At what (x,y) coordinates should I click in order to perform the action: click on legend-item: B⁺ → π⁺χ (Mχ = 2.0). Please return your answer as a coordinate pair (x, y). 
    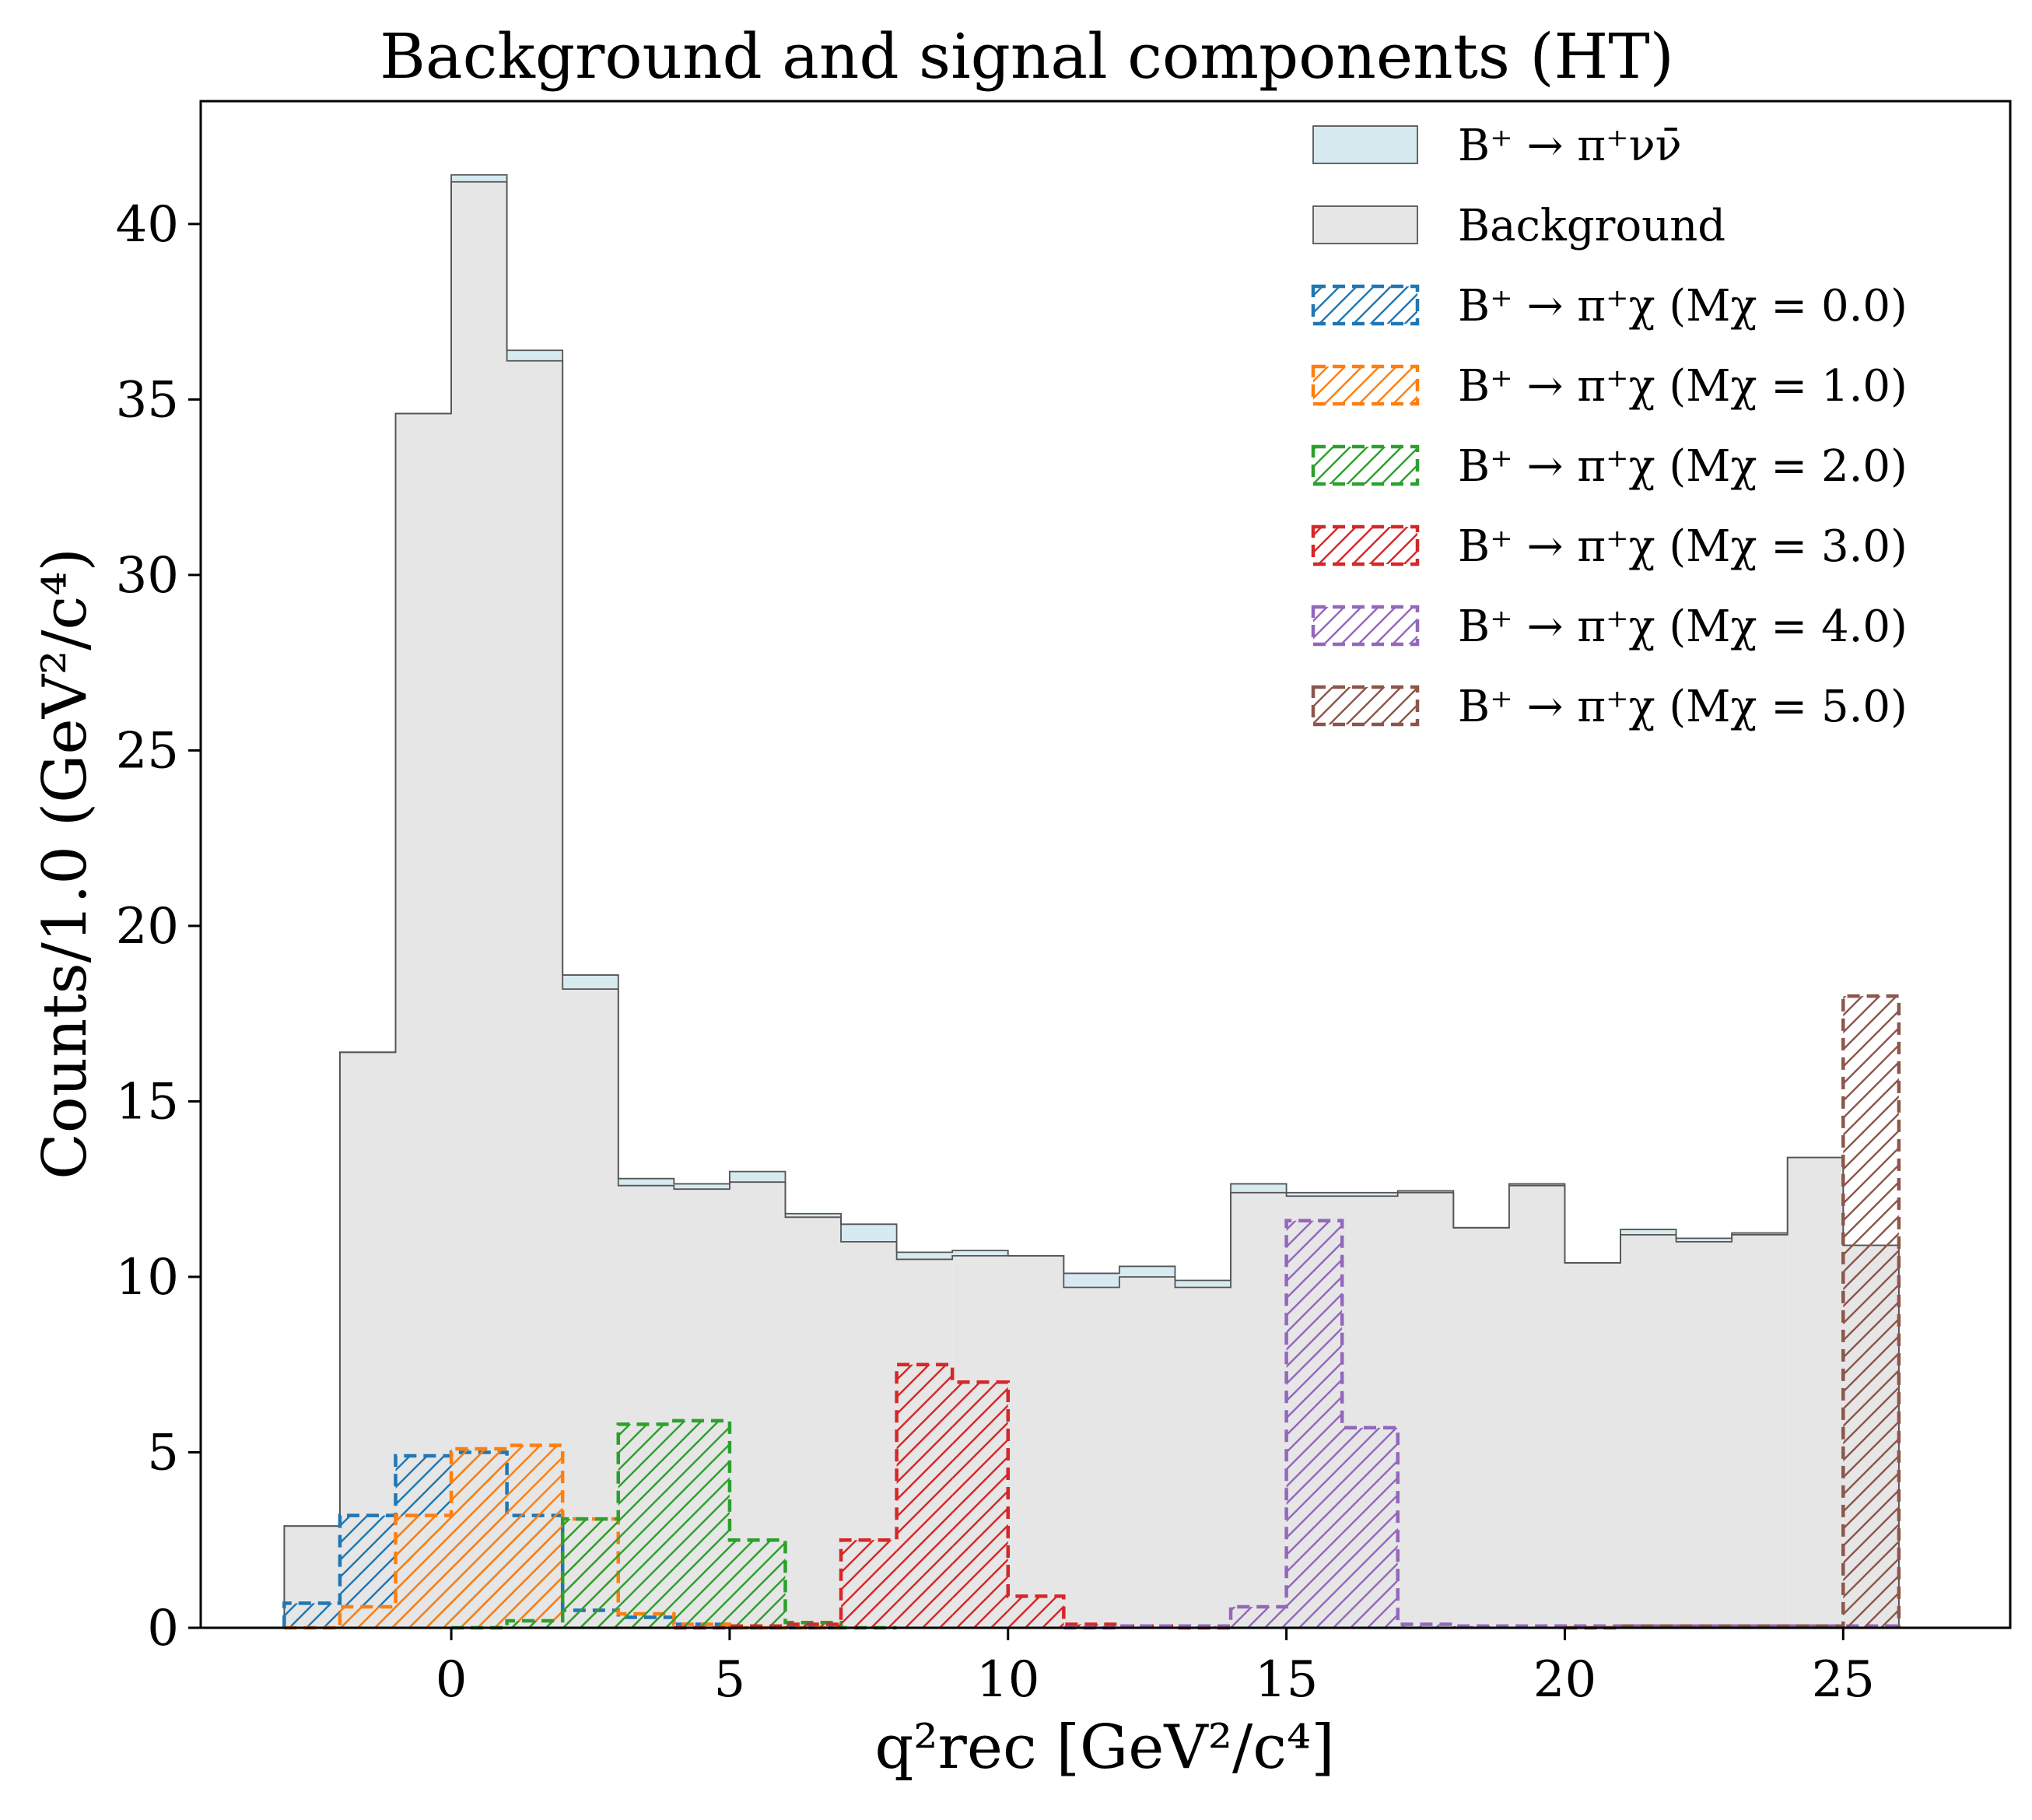
    Looking at the image, I should click on (1609, 467).